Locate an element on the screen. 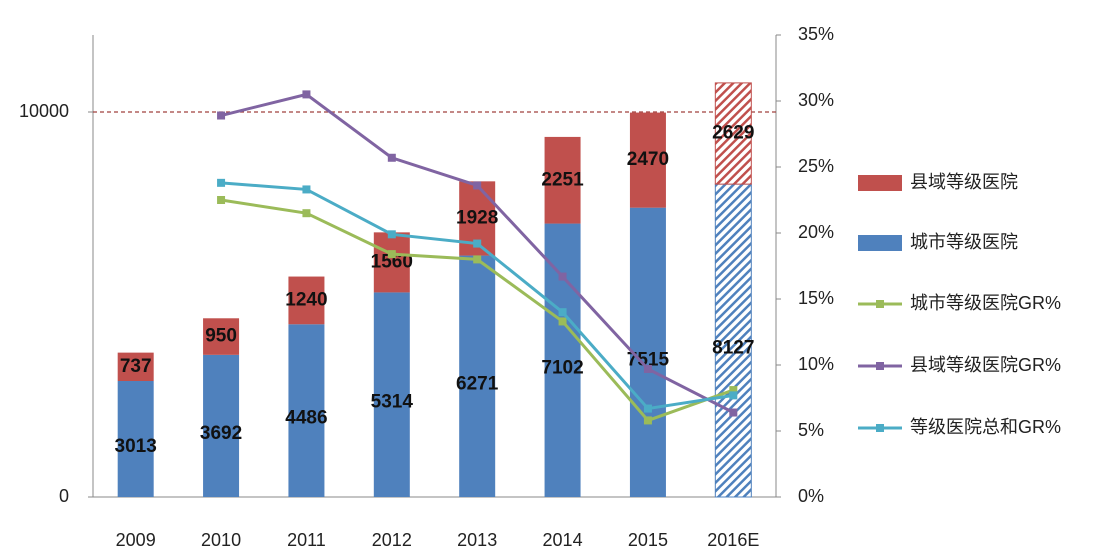 The width and height of the screenshot is (1106, 560). legend-label: 等级医院总和GR% is located at coordinates (985, 427).